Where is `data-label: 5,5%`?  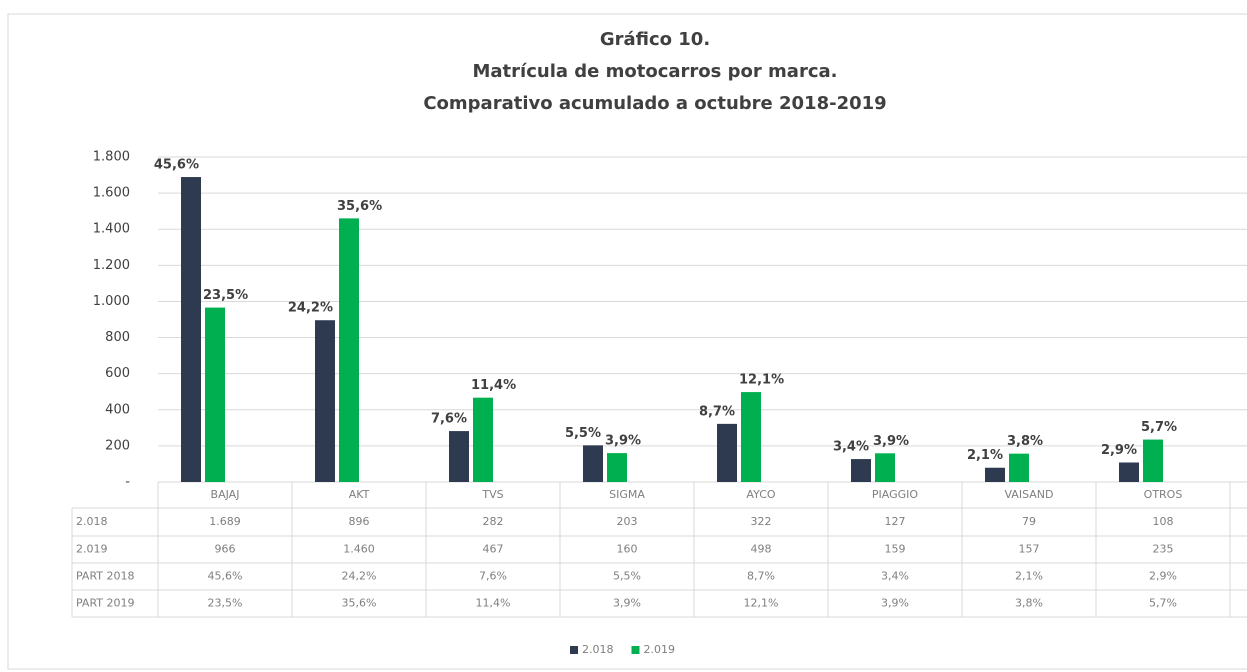 data-label: 5,5% is located at coordinates (583, 433).